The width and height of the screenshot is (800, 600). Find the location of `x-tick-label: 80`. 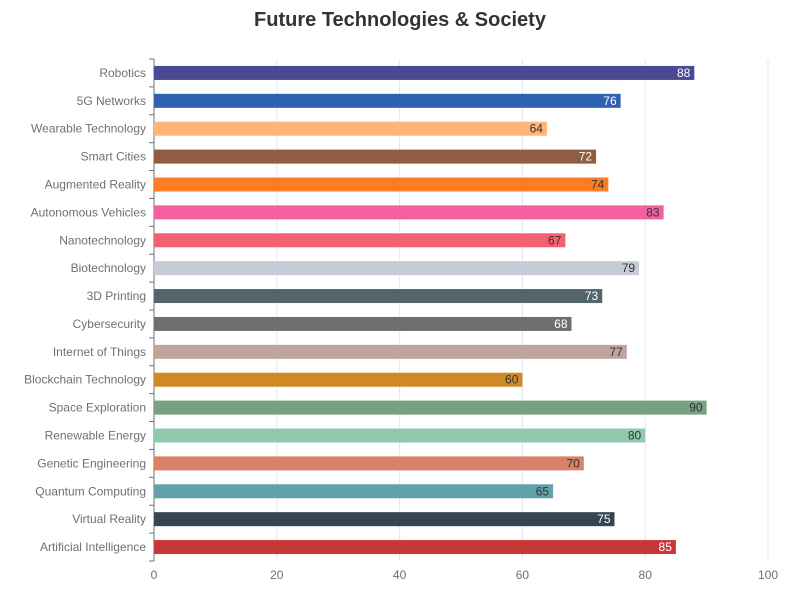

x-tick-label: 80 is located at coordinates (646, 575).